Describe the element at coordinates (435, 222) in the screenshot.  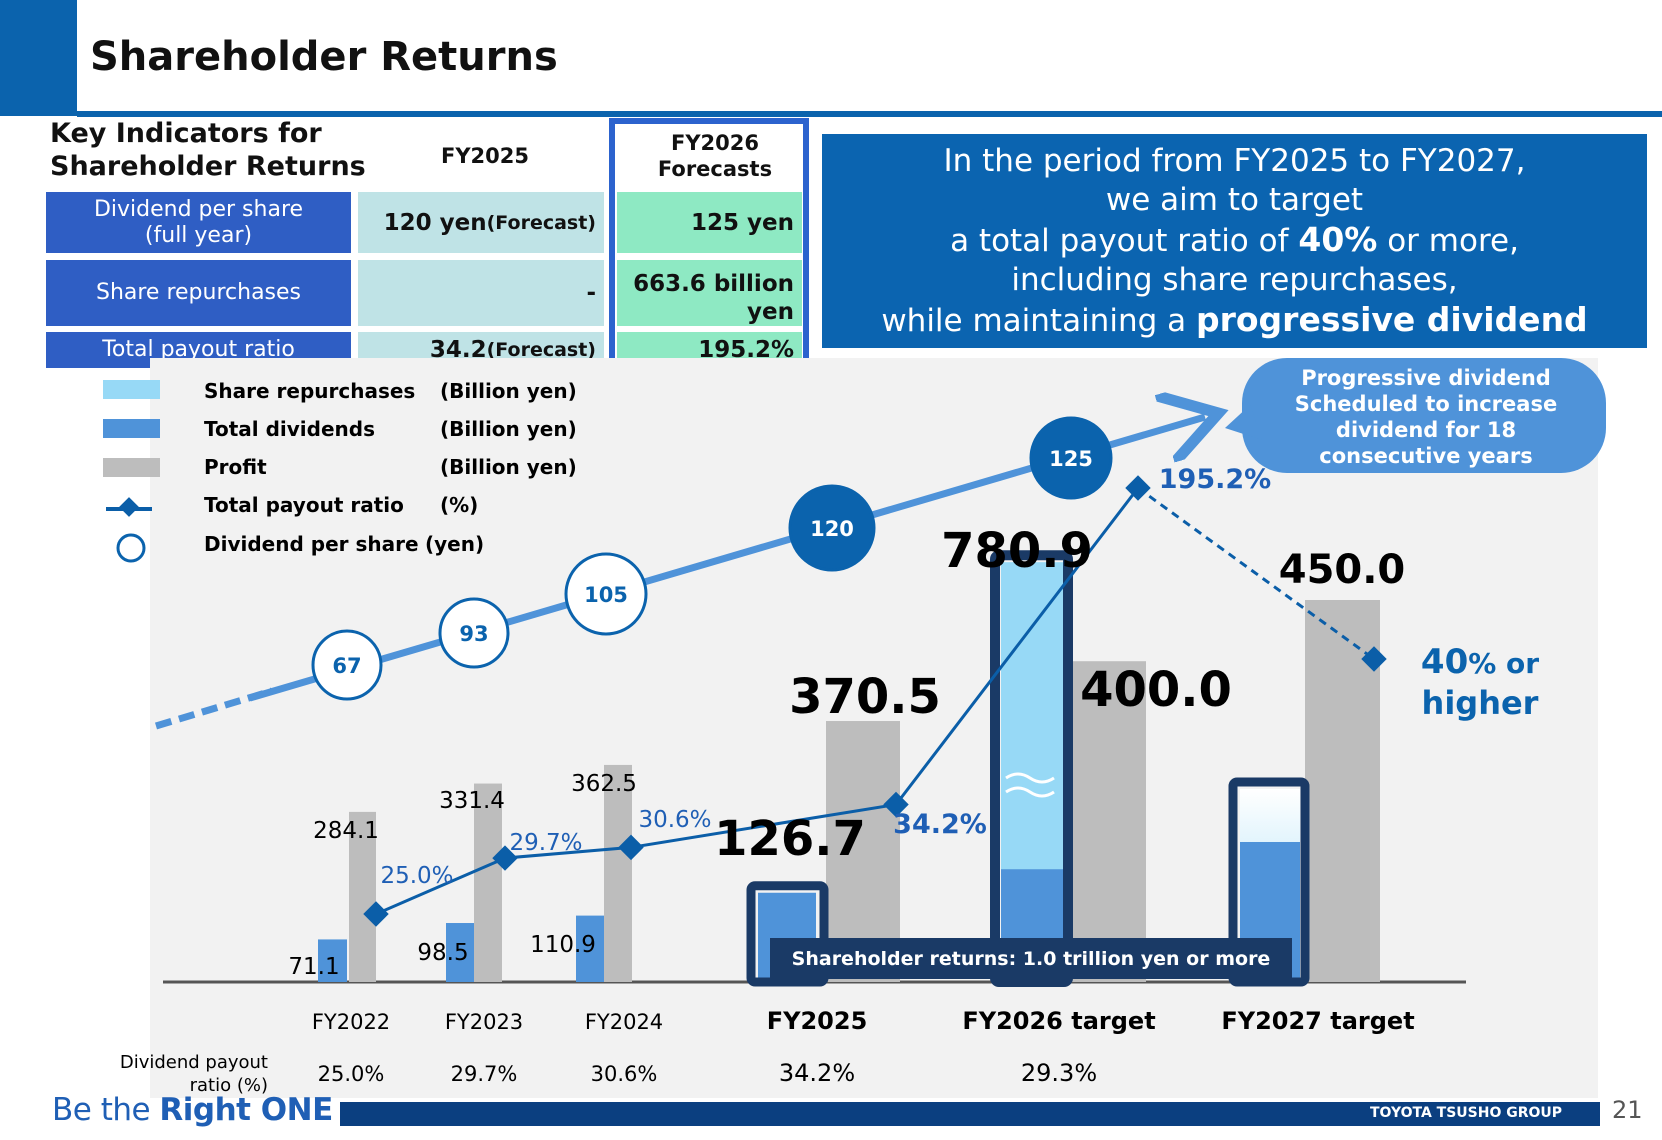
I see `cell-value: 120 yen` at that location.